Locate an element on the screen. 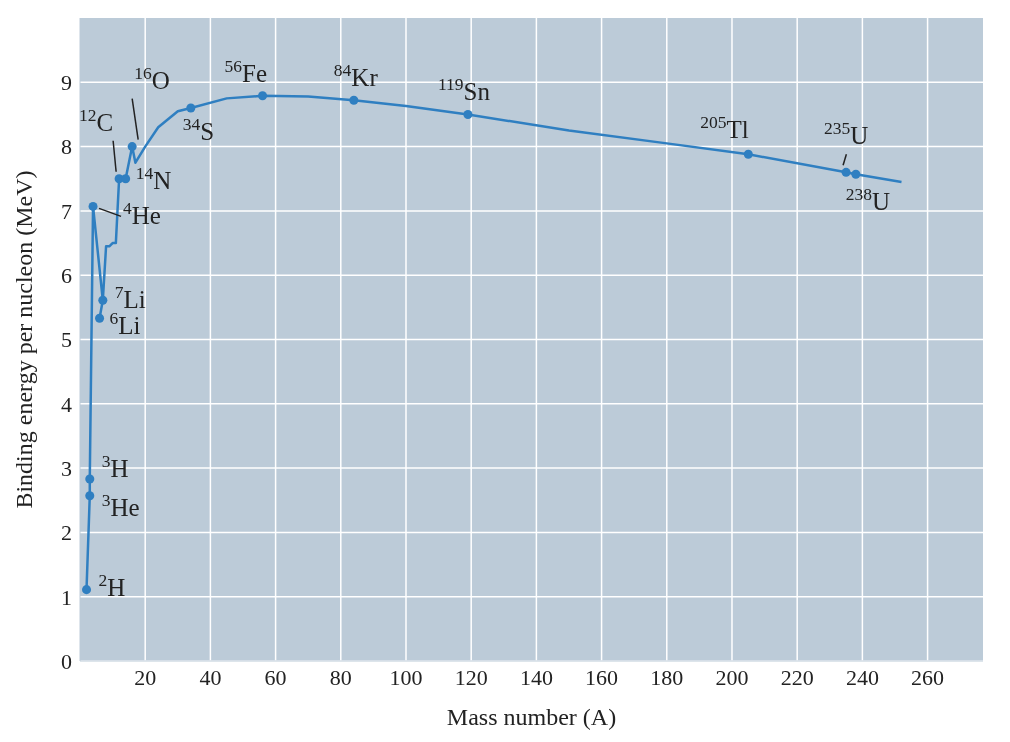 The width and height of the screenshot is (1010, 742). x-tick-label: 100 is located at coordinates (406, 677).